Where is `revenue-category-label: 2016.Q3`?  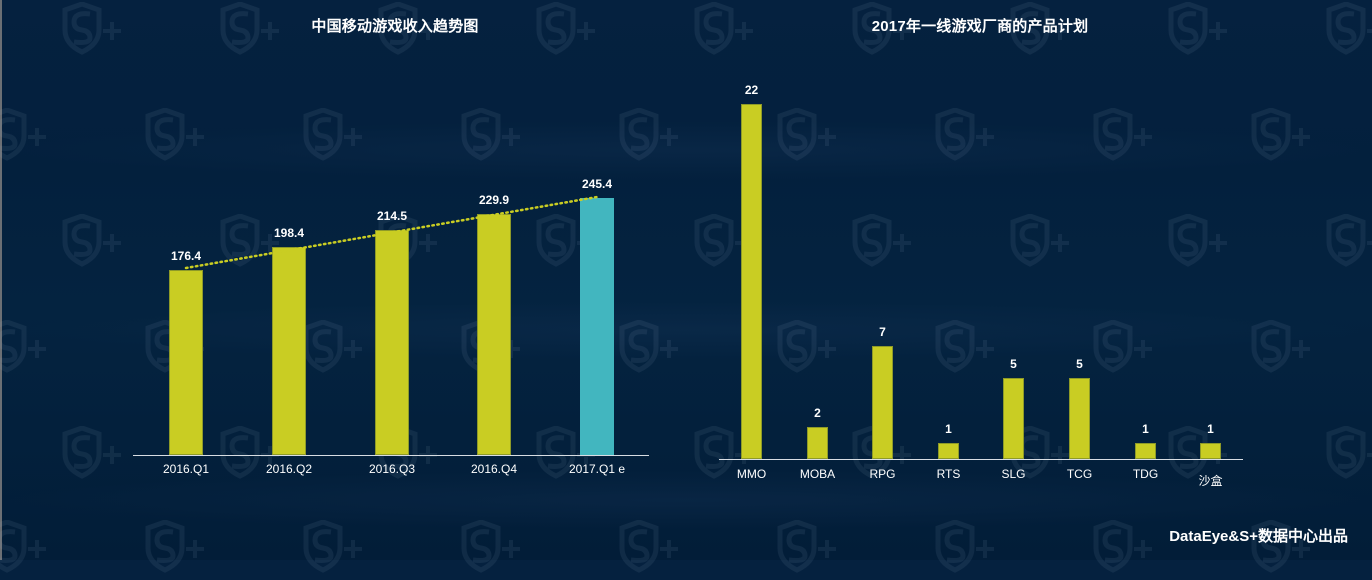
revenue-category-label: 2016.Q3 is located at coordinates (392, 469).